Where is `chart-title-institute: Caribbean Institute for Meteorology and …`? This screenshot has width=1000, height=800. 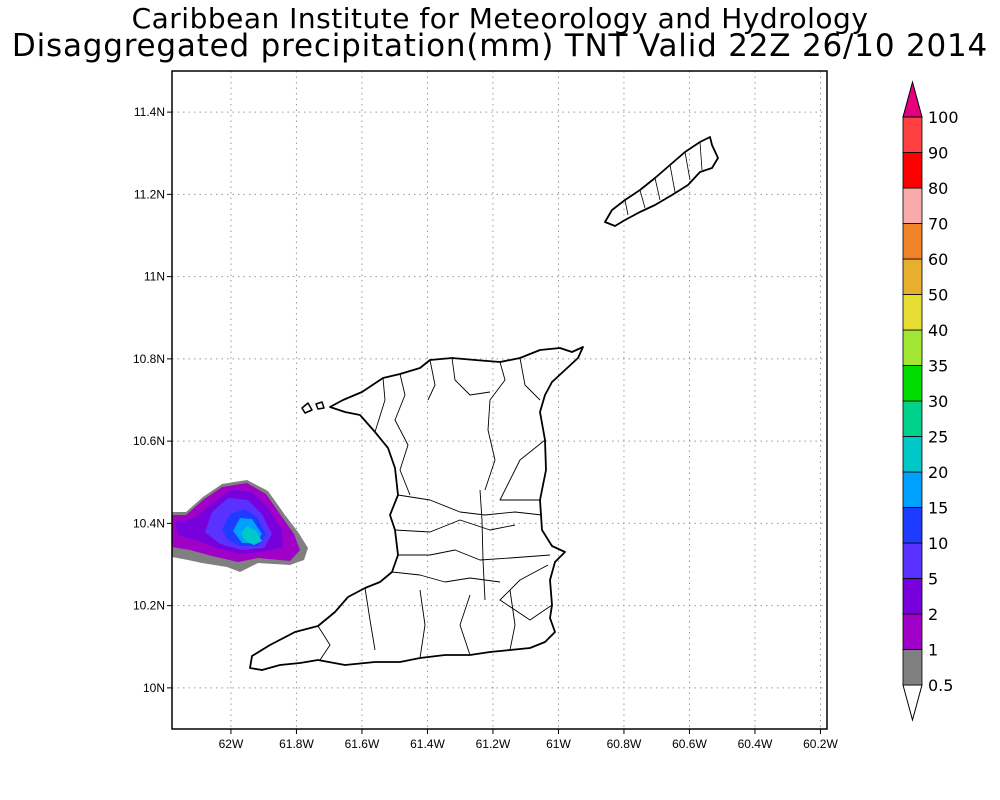 chart-title-institute: Caribbean Institute for Meteorology and … is located at coordinates (500, 18).